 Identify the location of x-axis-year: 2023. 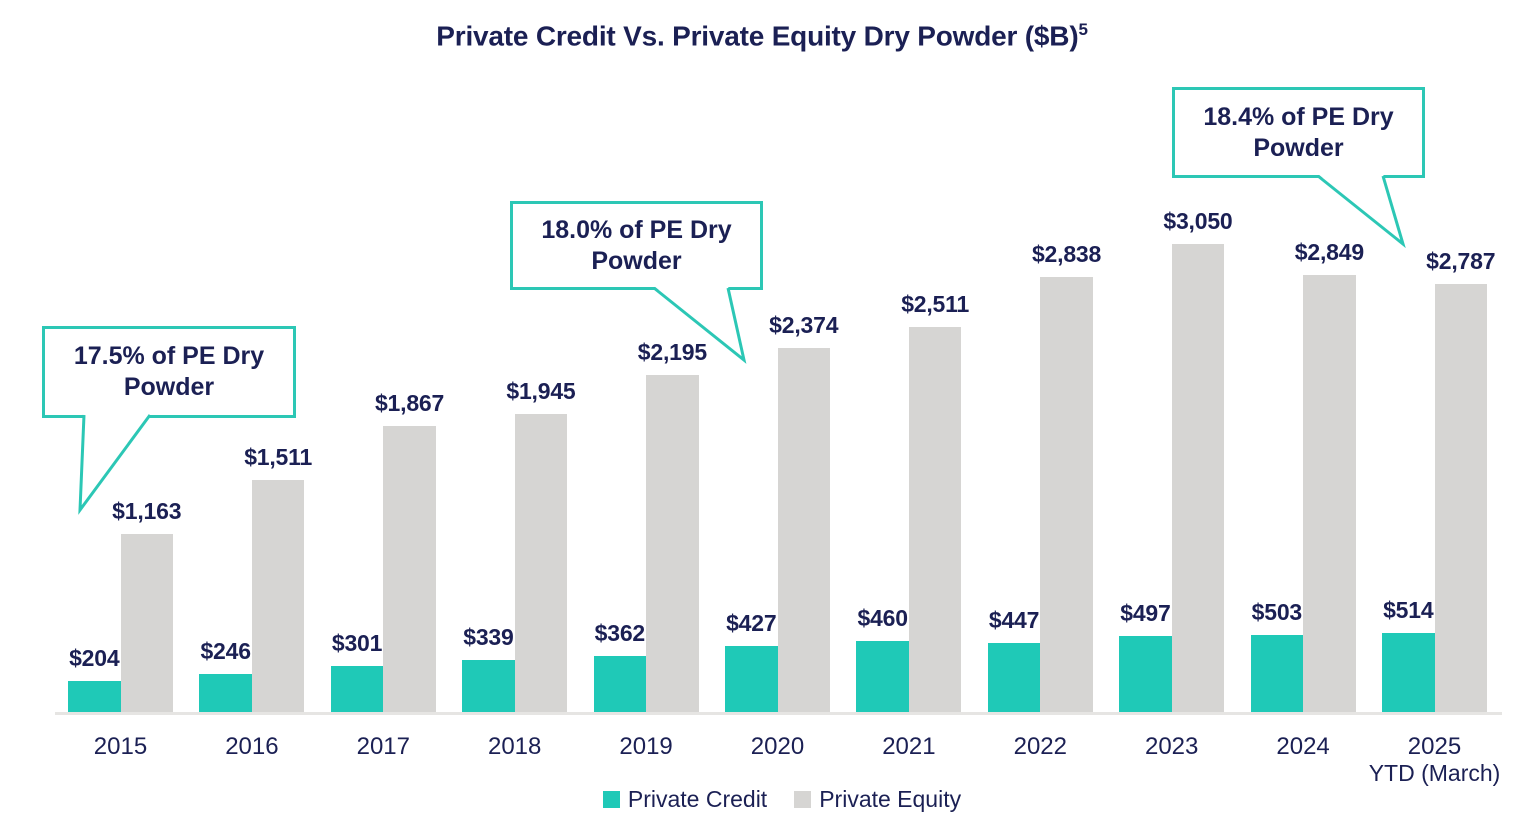
(1171, 746).